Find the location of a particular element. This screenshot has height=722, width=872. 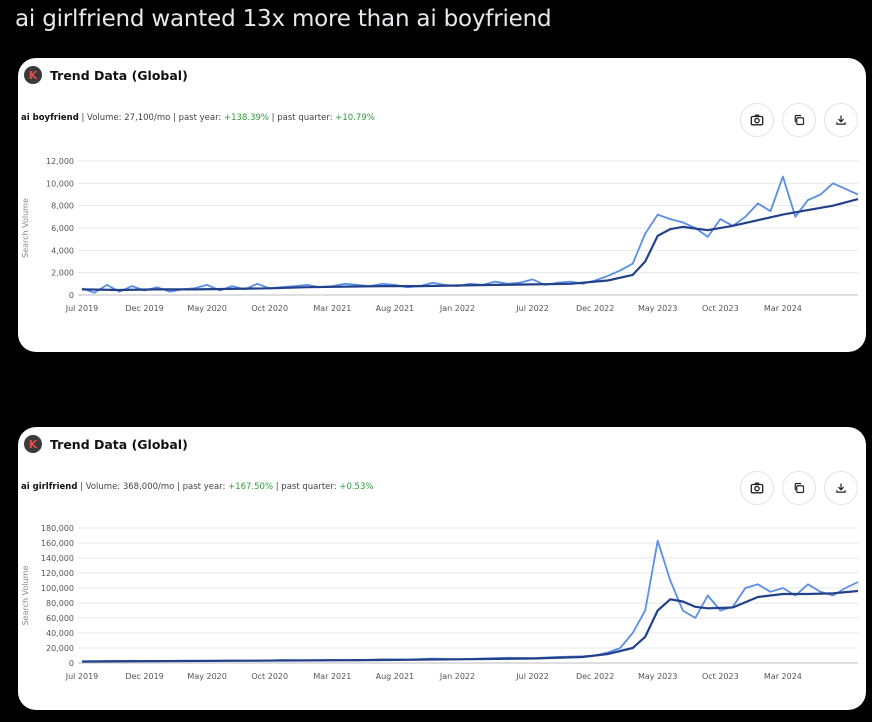

y-tick-label: 4,000 is located at coordinates (62, 250).